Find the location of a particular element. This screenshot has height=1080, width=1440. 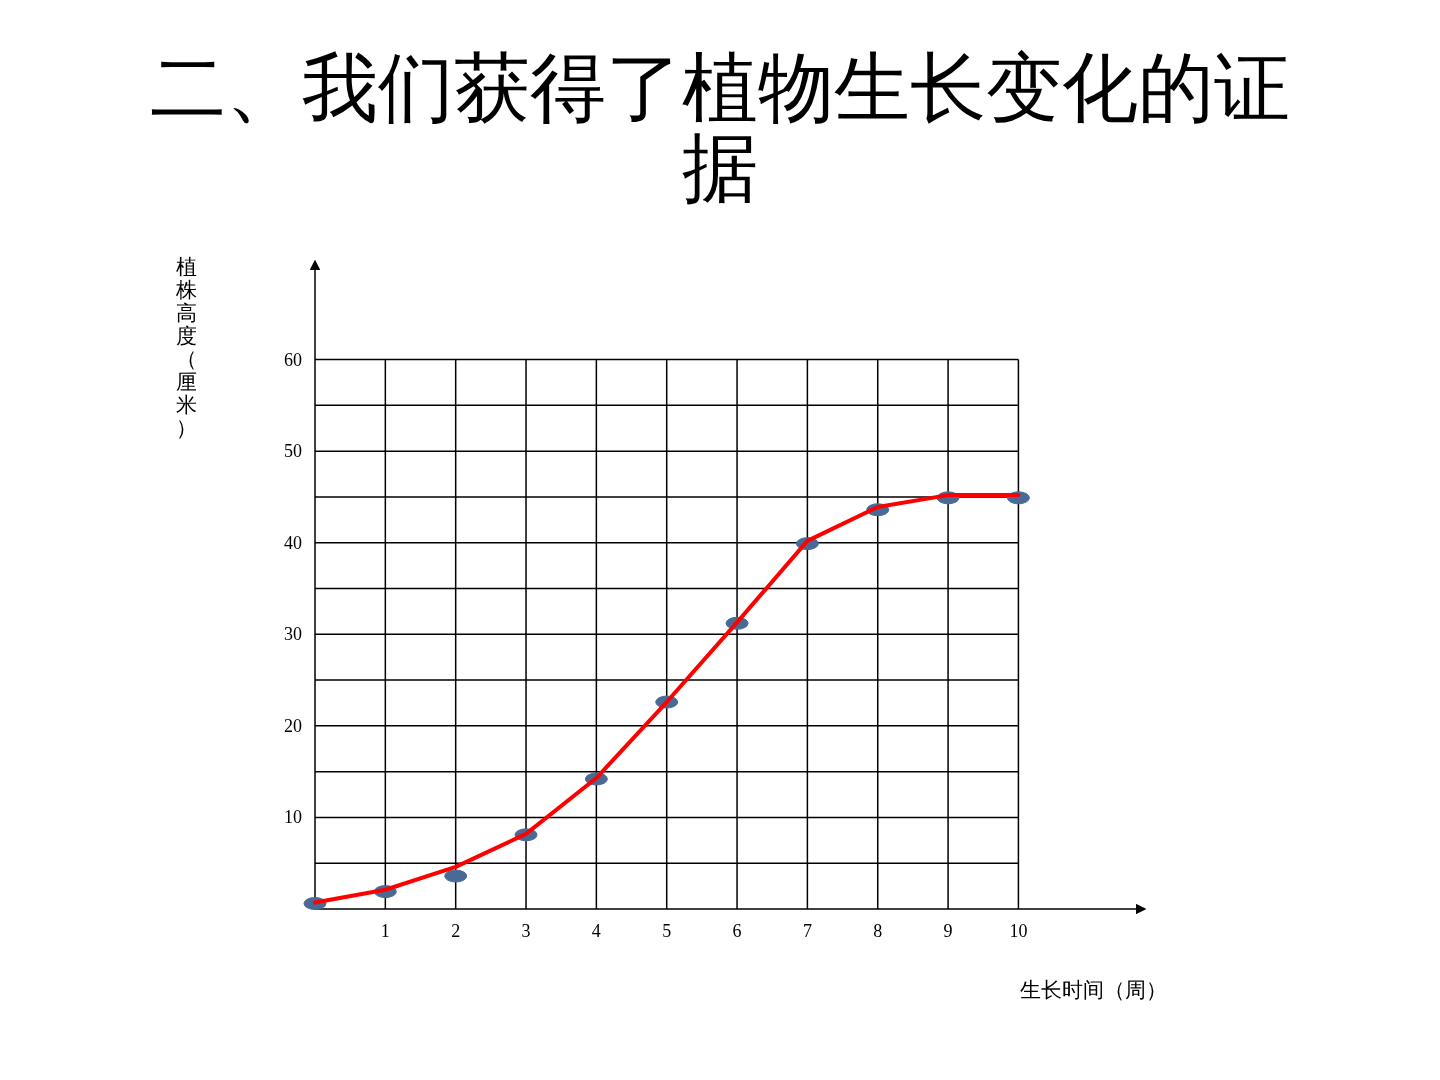

y-tick-label: 40 is located at coordinates (293, 542).